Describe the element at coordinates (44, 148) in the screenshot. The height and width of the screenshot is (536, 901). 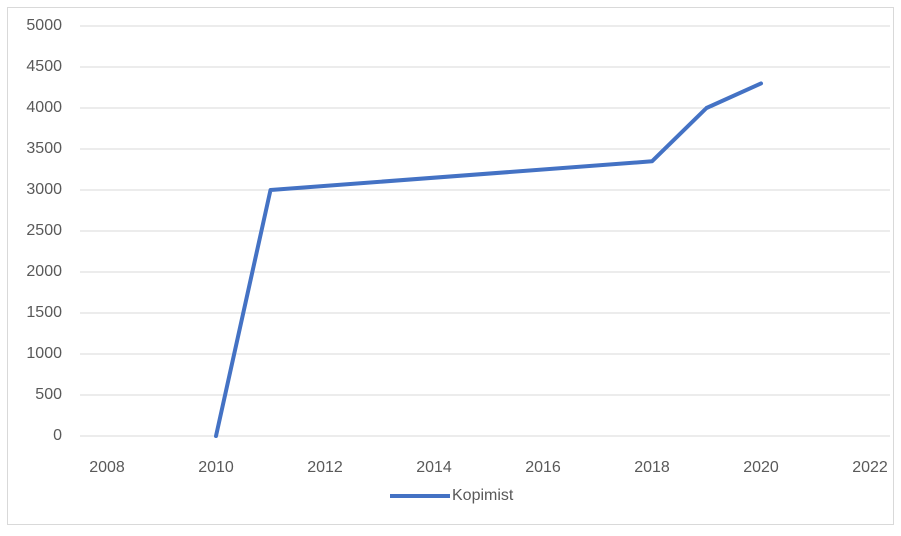
I see `y-tick-label: 3500` at that location.